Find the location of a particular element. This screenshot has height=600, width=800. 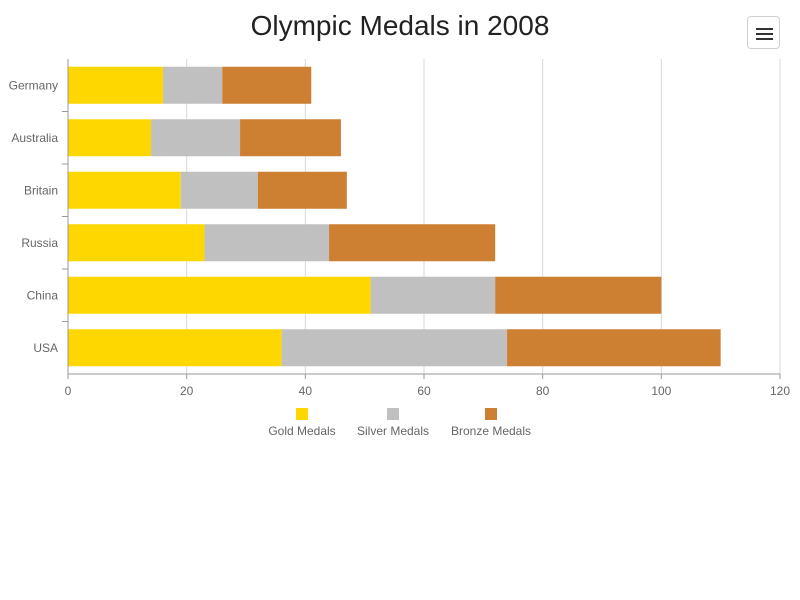

y-category-label: USA is located at coordinates (45, 348).